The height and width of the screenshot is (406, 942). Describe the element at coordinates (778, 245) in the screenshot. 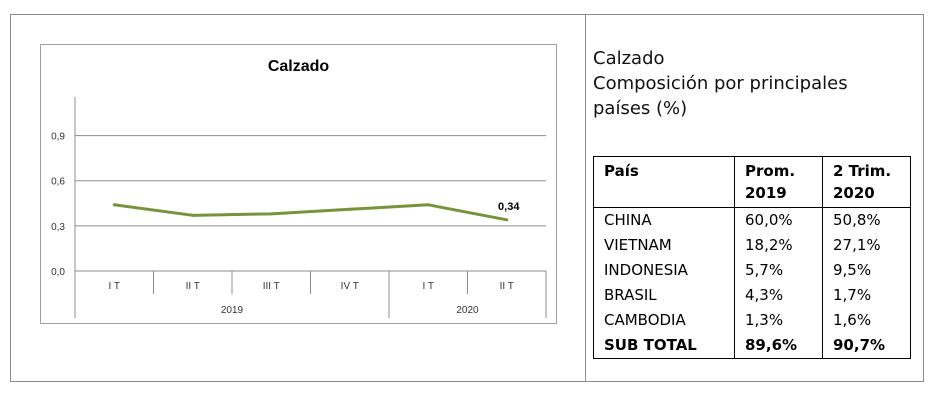

I see `value-cell: 18,2%` at that location.